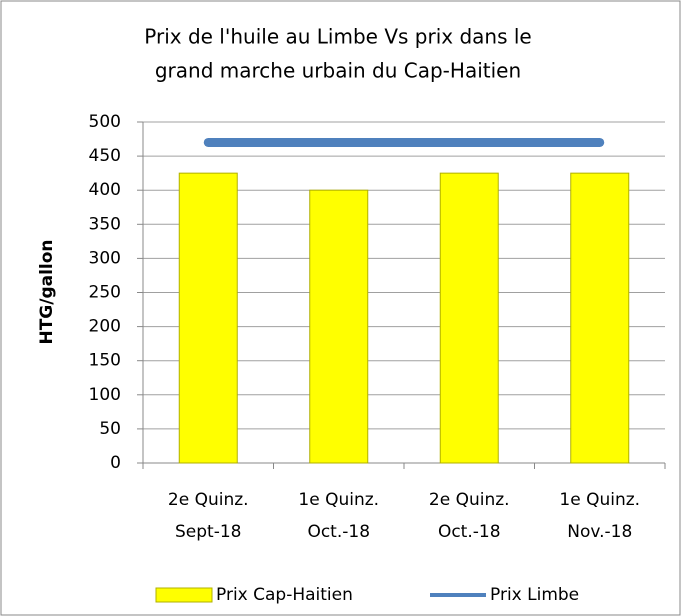 Image resolution: width=681 pixels, height=616 pixels. I want to click on y-tick-label: 200, so click(105, 327).